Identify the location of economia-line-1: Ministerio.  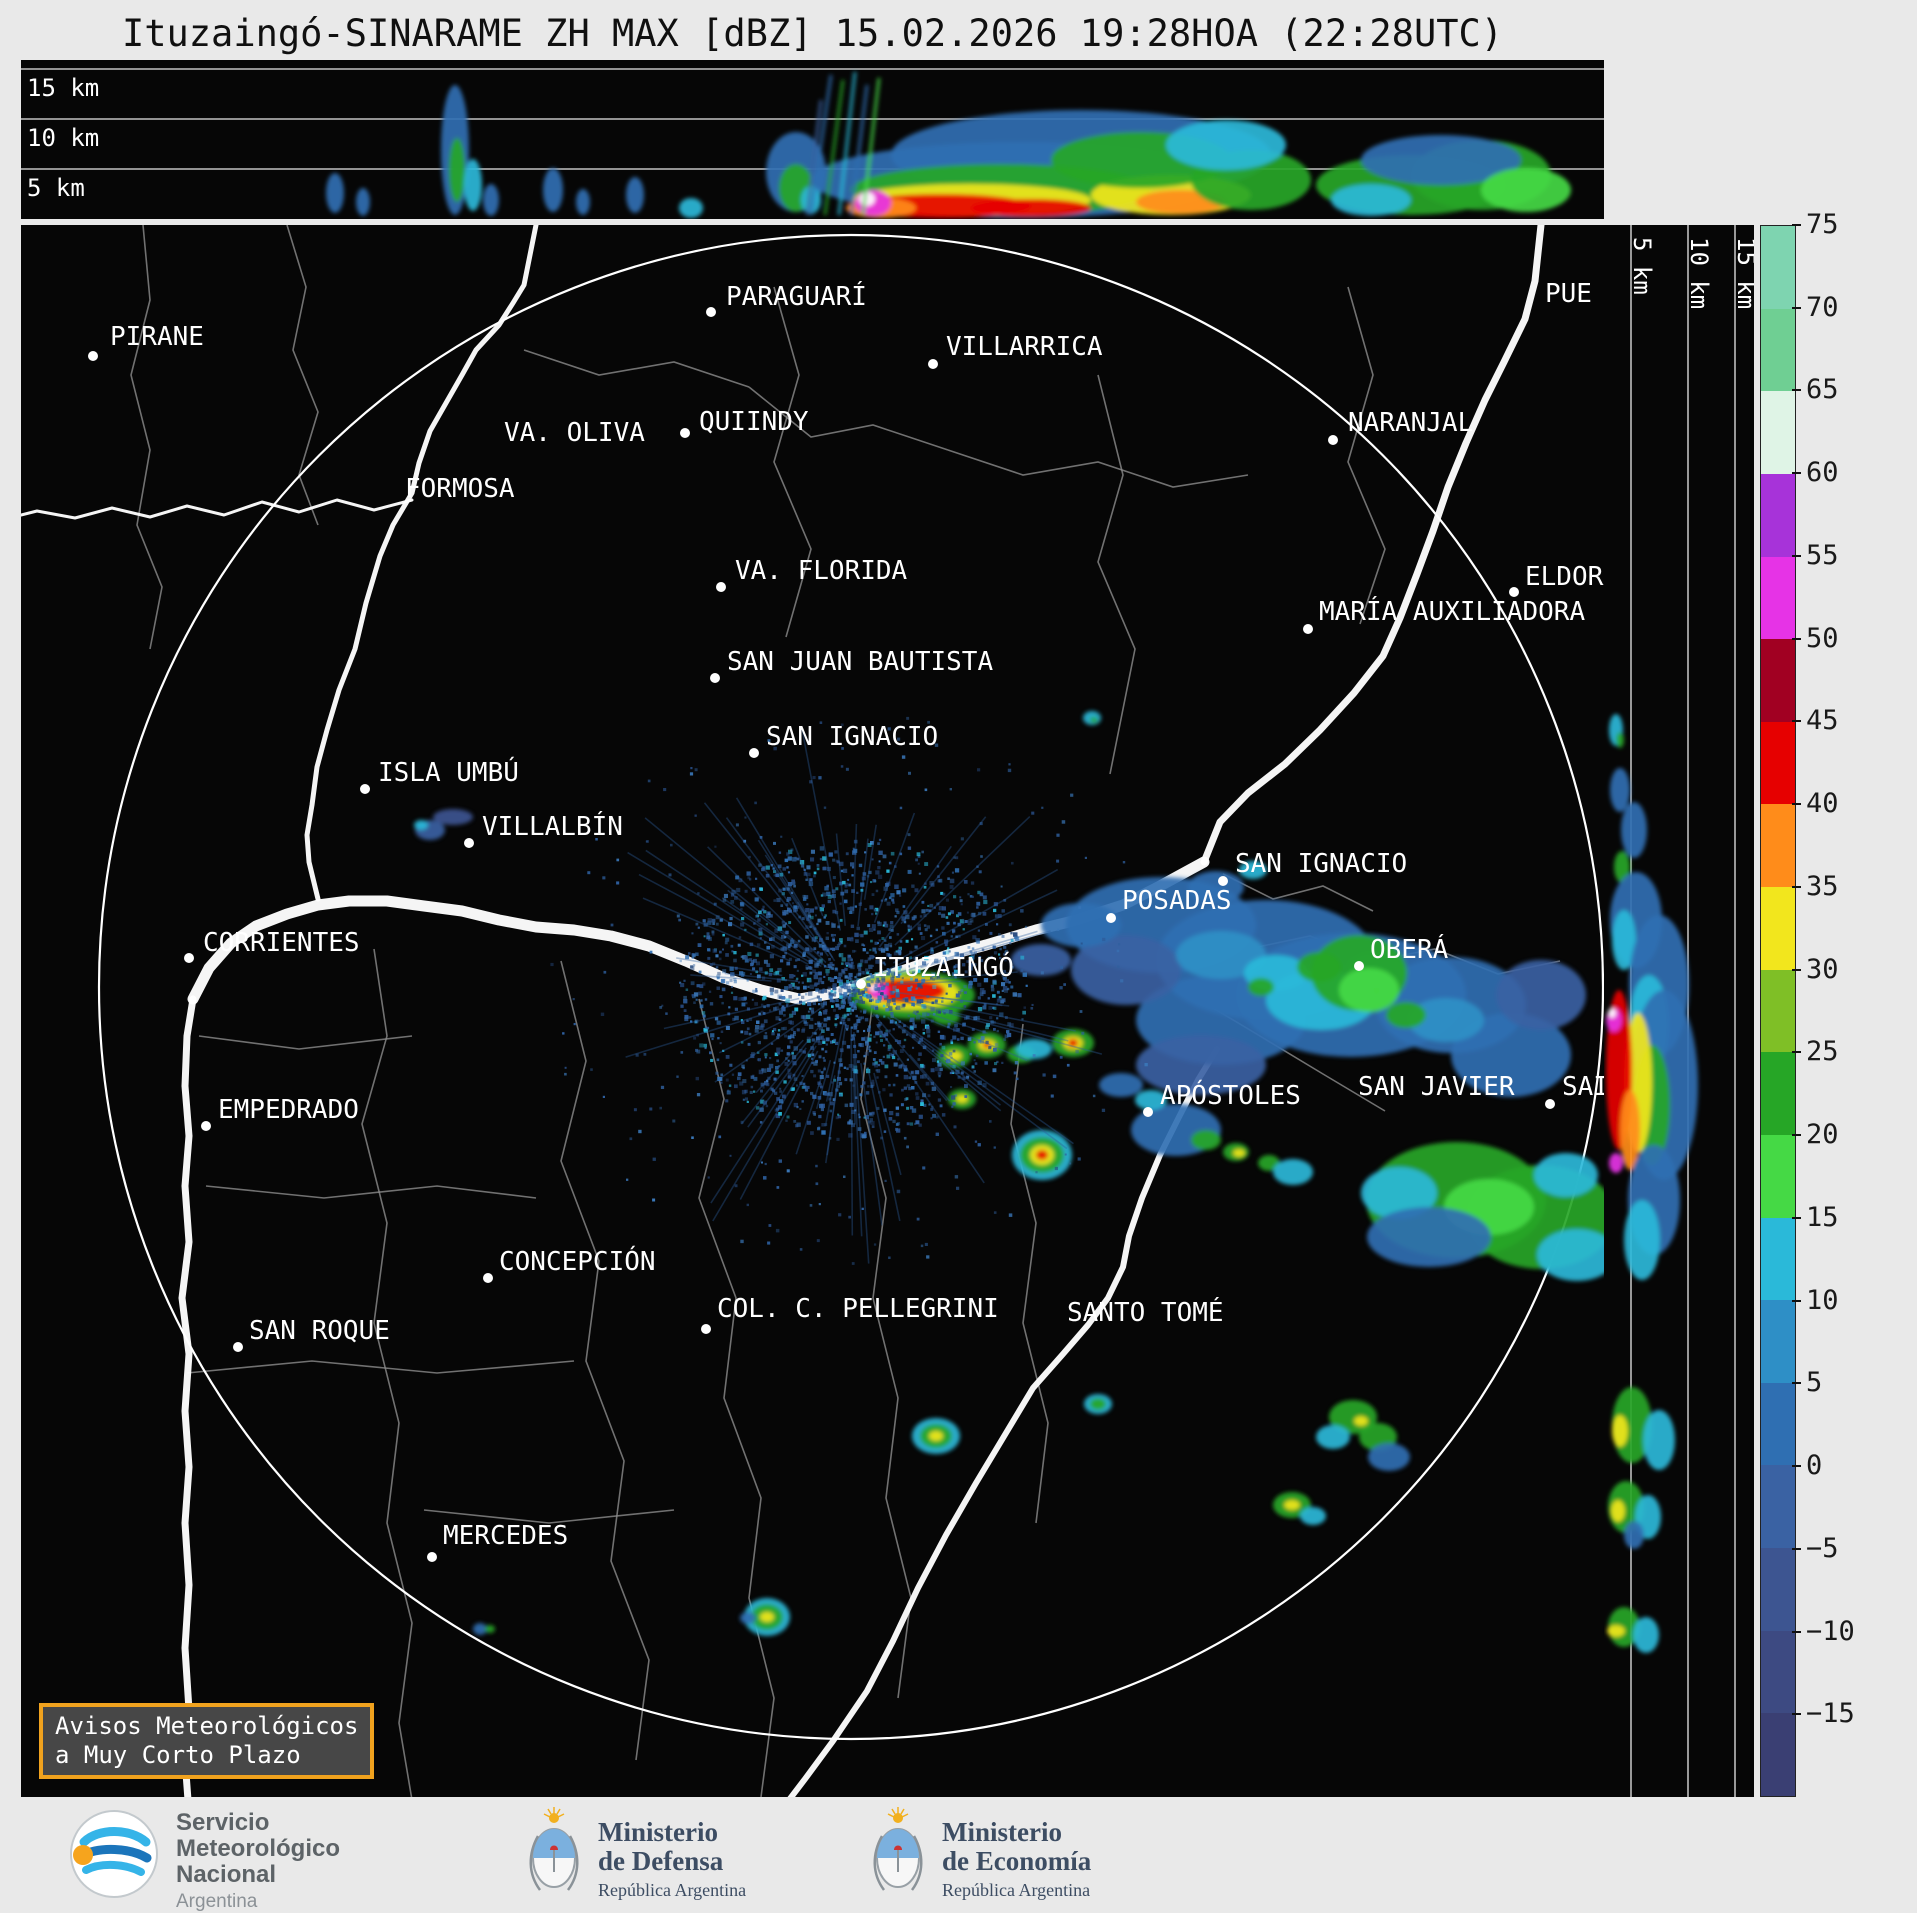
(1002, 1832).